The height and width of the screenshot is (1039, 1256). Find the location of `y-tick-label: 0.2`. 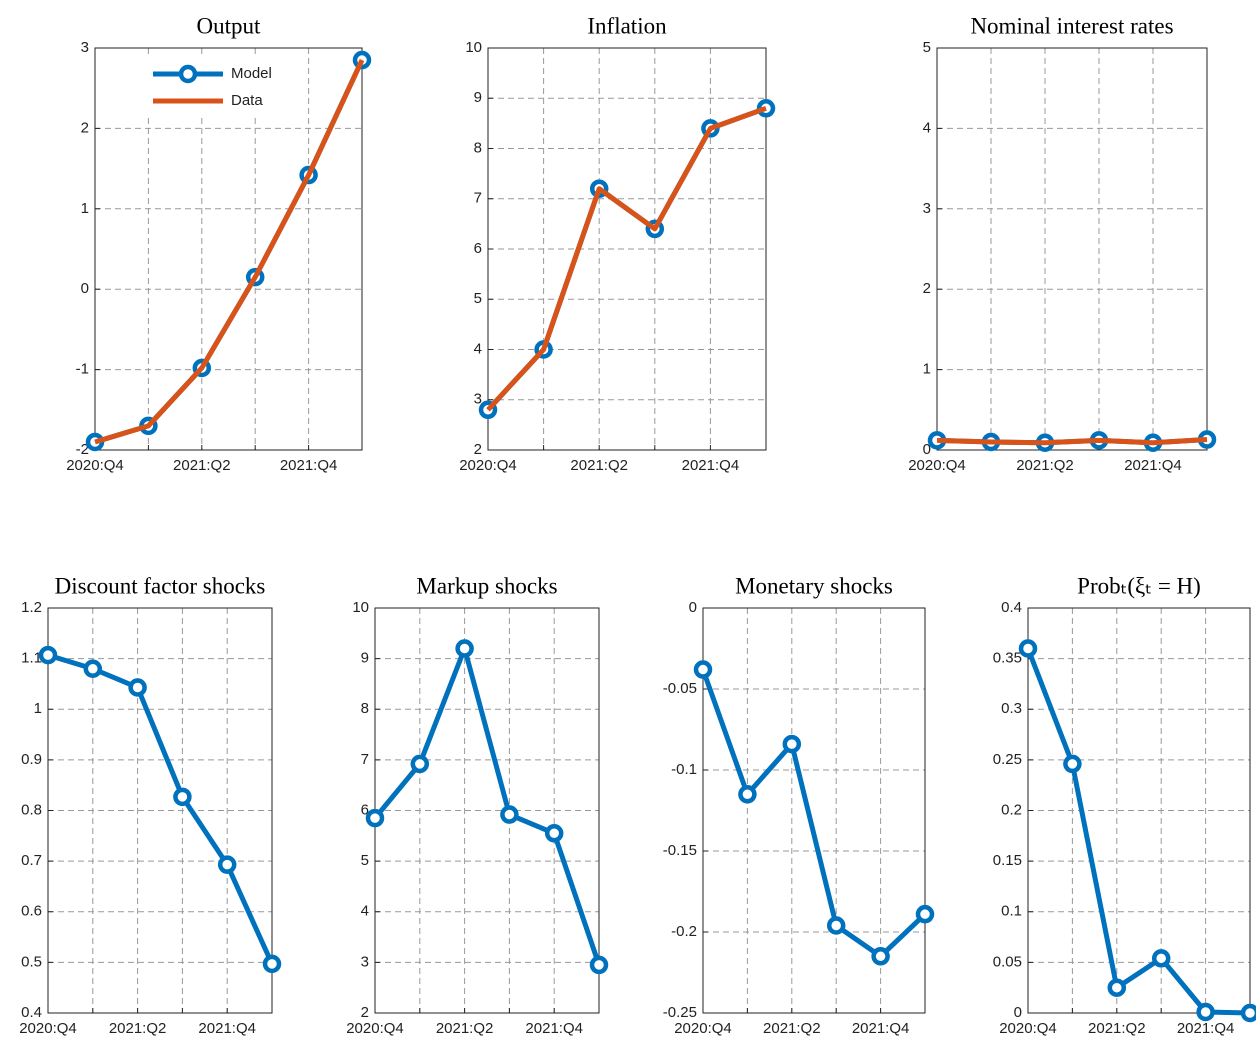

y-tick-label: 0.2 is located at coordinates (1011, 809).